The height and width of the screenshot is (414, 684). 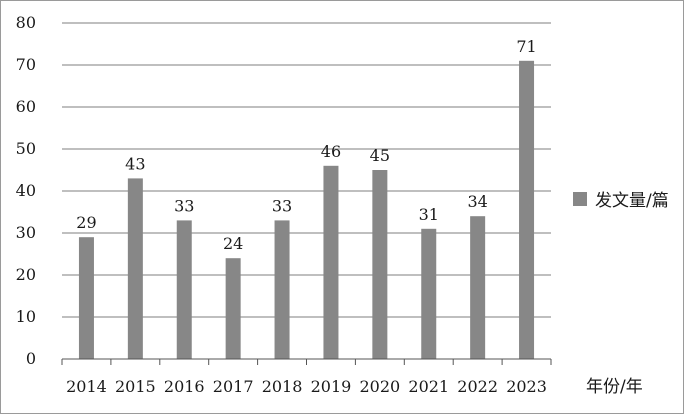 What do you see at coordinates (306, 377) in the screenshot?
I see `x-axis-ticks: 2014 2015 2016 2017 2018 2019 2020 2021 2022 2023` at bounding box center [306, 377].